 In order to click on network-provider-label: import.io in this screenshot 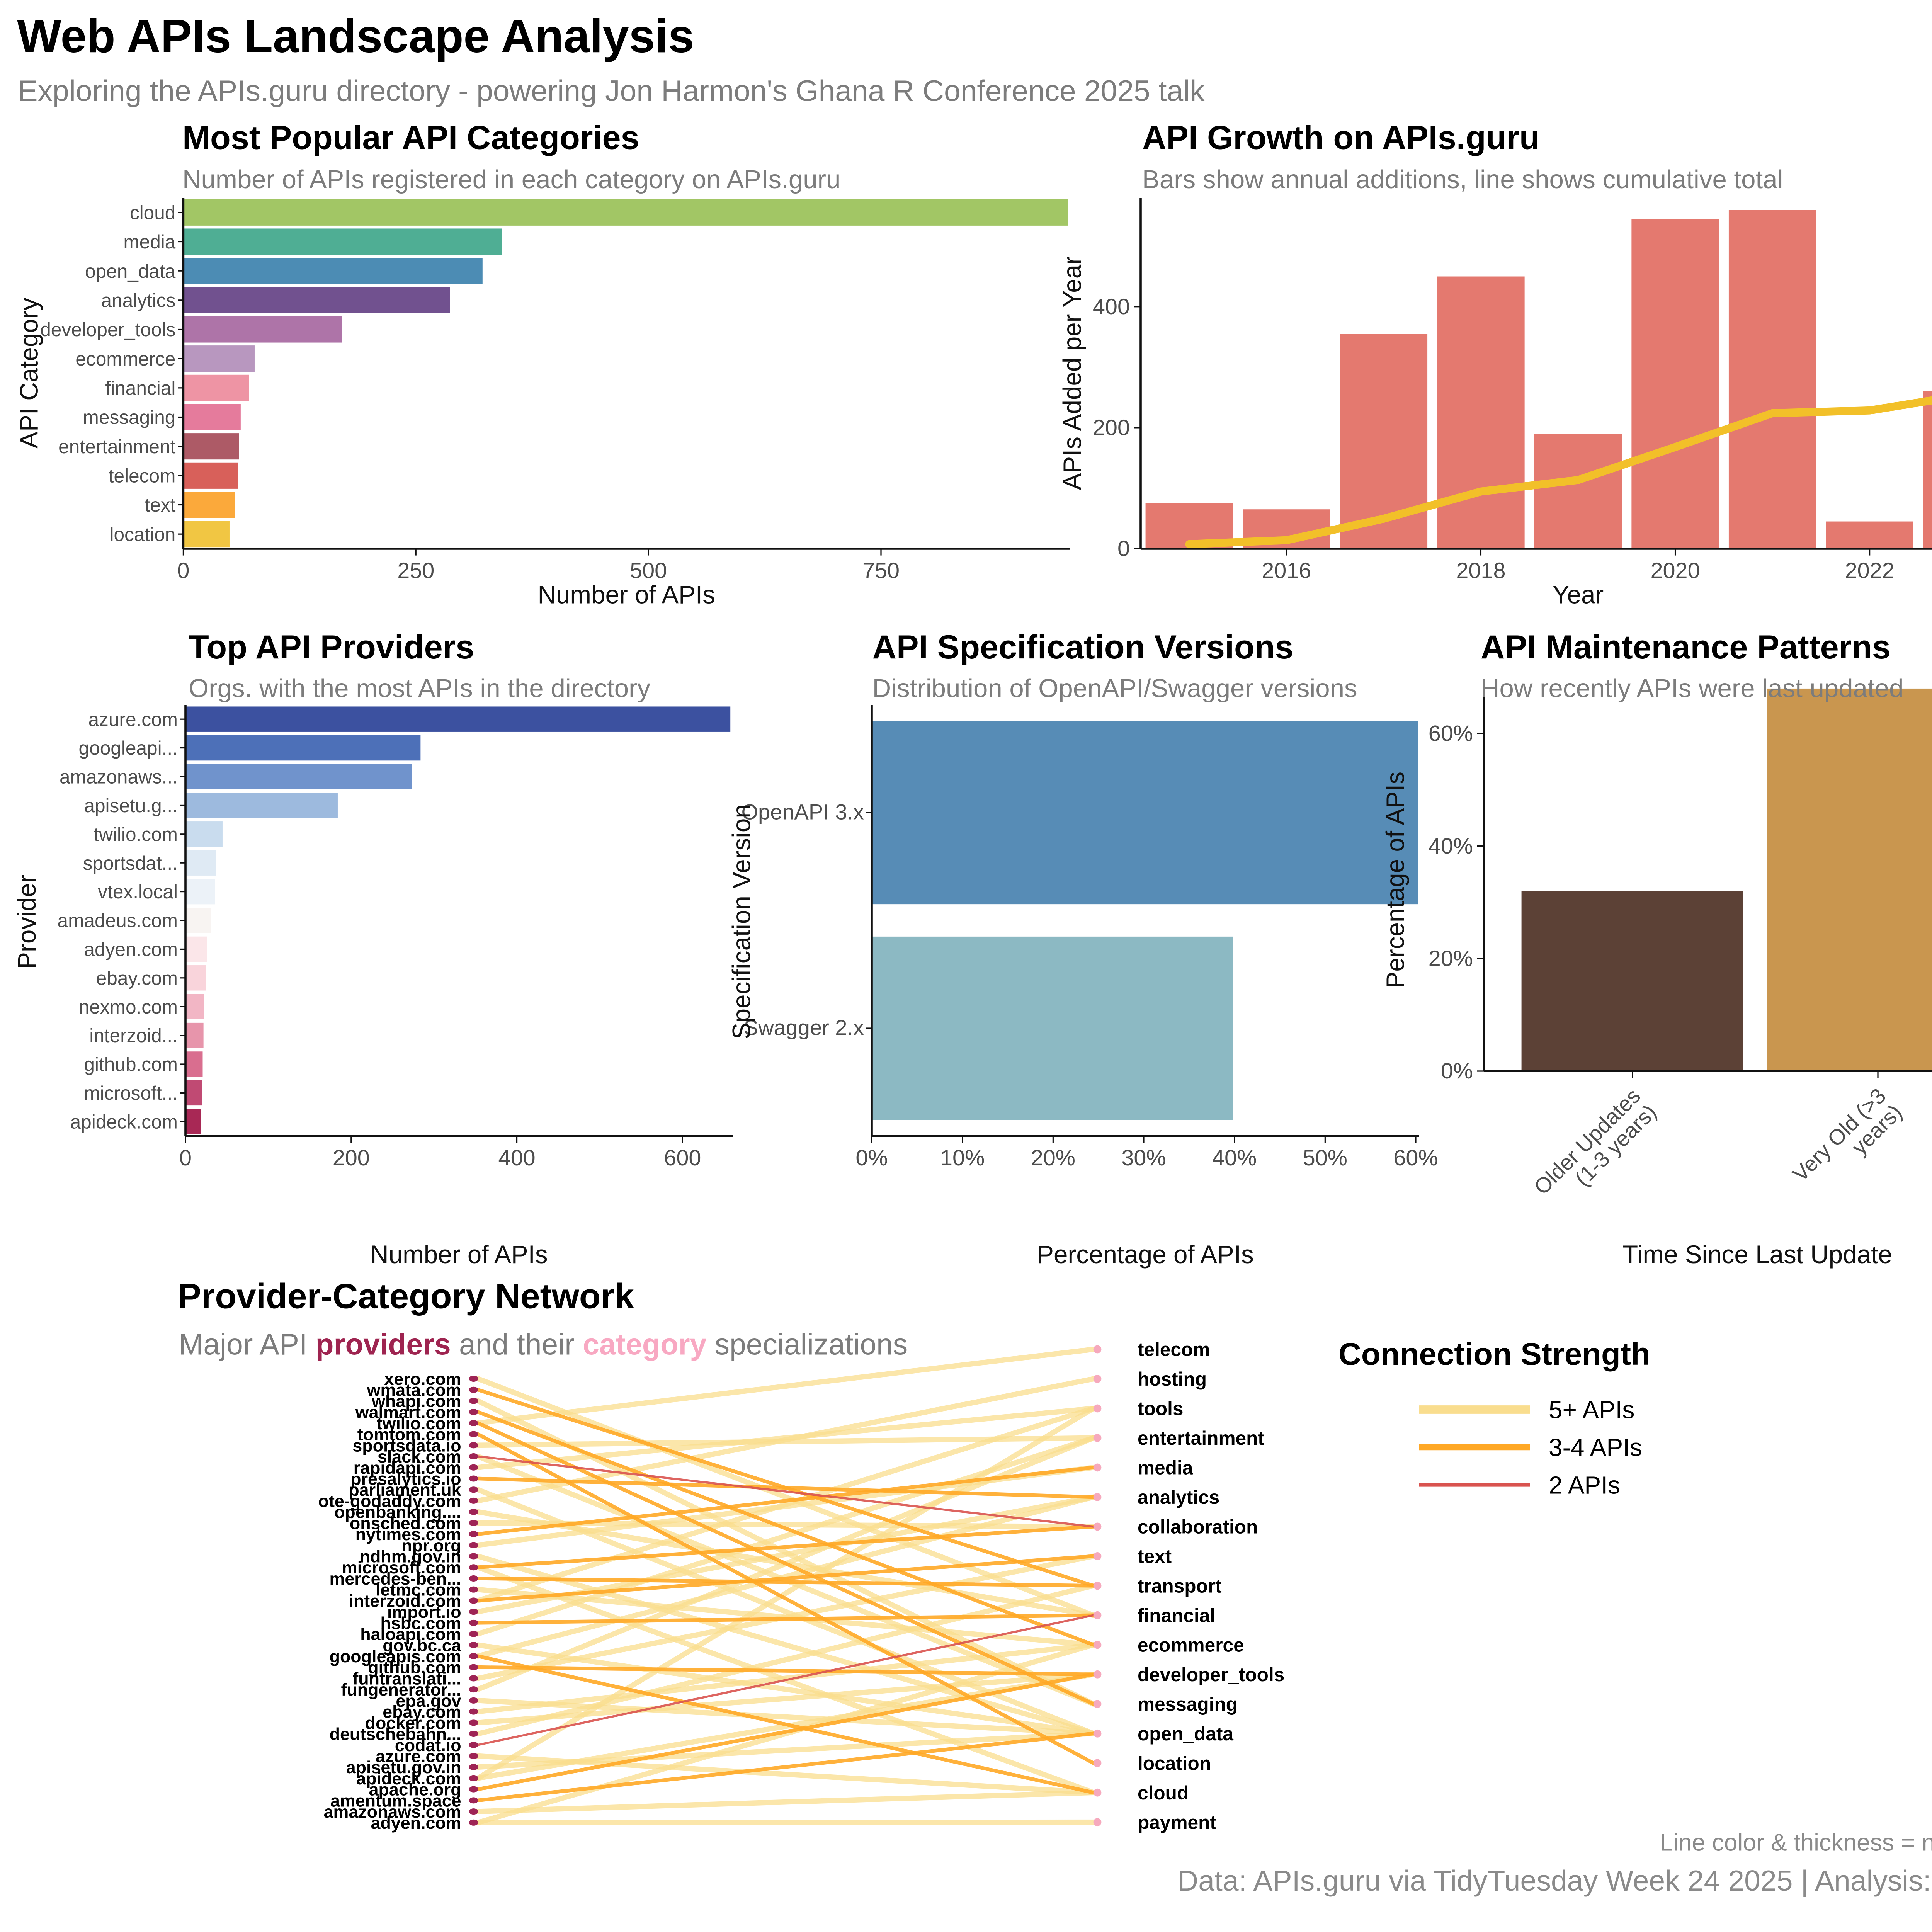, I will do `click(424, 1612)`.